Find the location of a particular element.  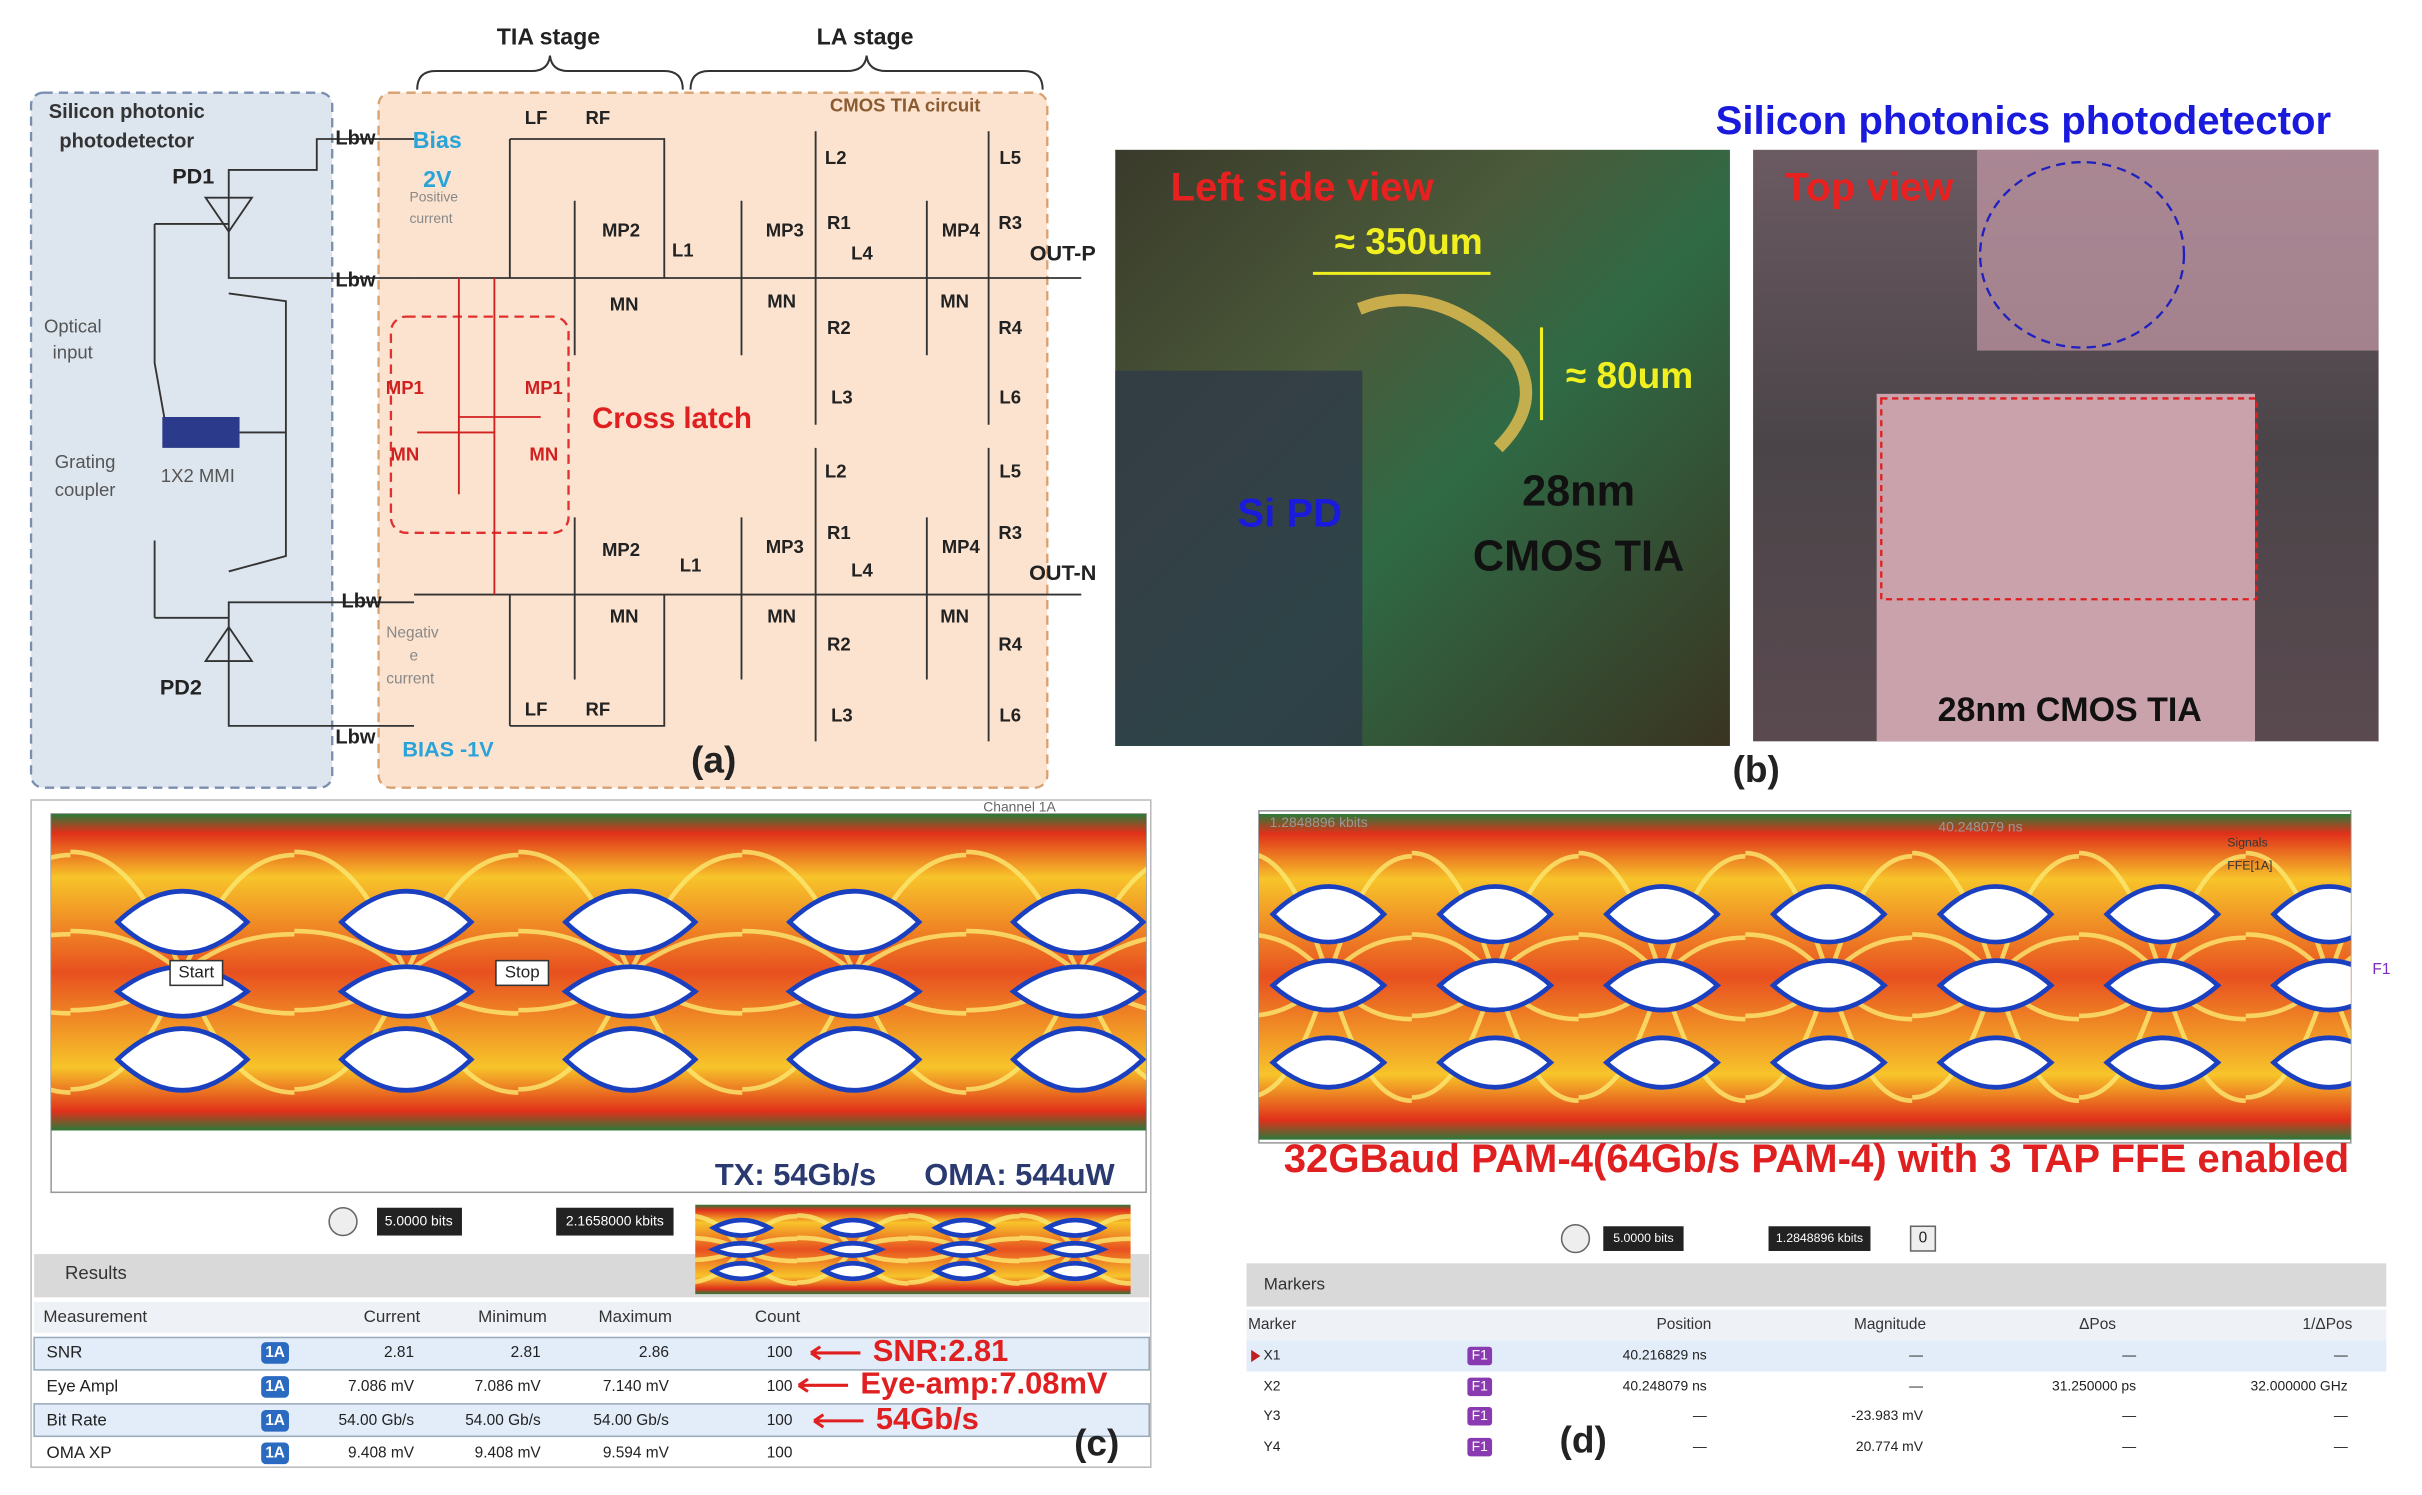

component-label: MP2 is located at coordinates (621, 230).